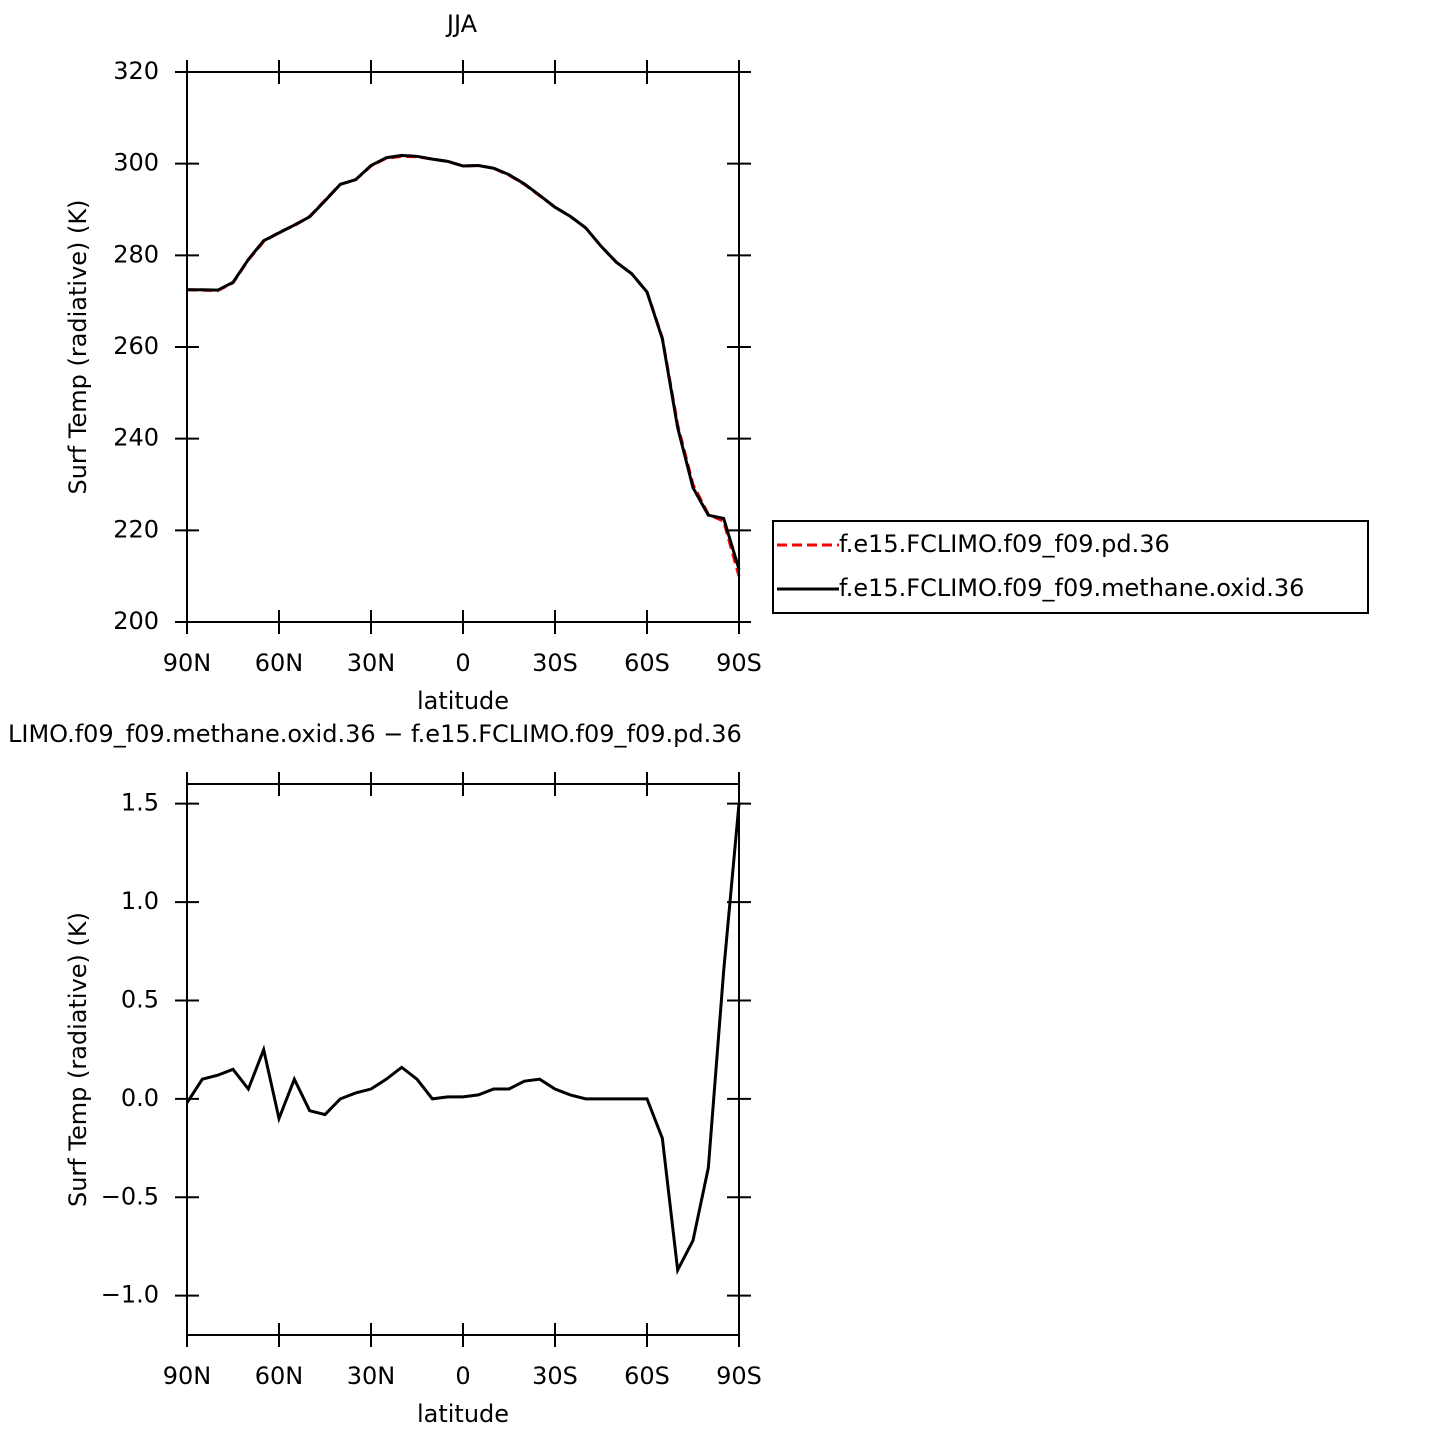  I want to click on y-tick-label: 0.0, so click(140, 1098).